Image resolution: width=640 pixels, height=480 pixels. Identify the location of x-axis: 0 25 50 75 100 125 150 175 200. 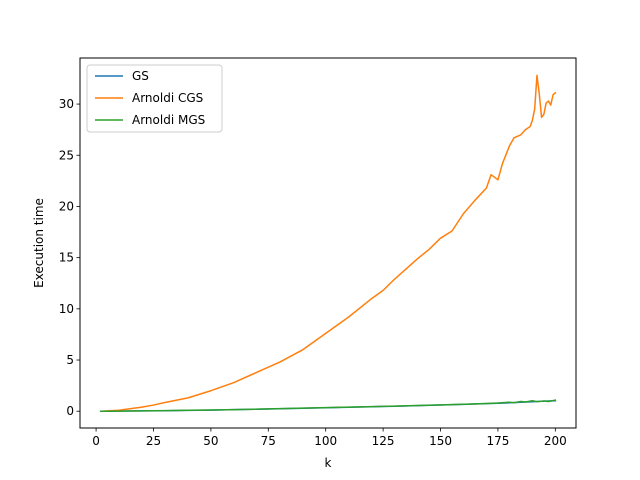
(329, 438).